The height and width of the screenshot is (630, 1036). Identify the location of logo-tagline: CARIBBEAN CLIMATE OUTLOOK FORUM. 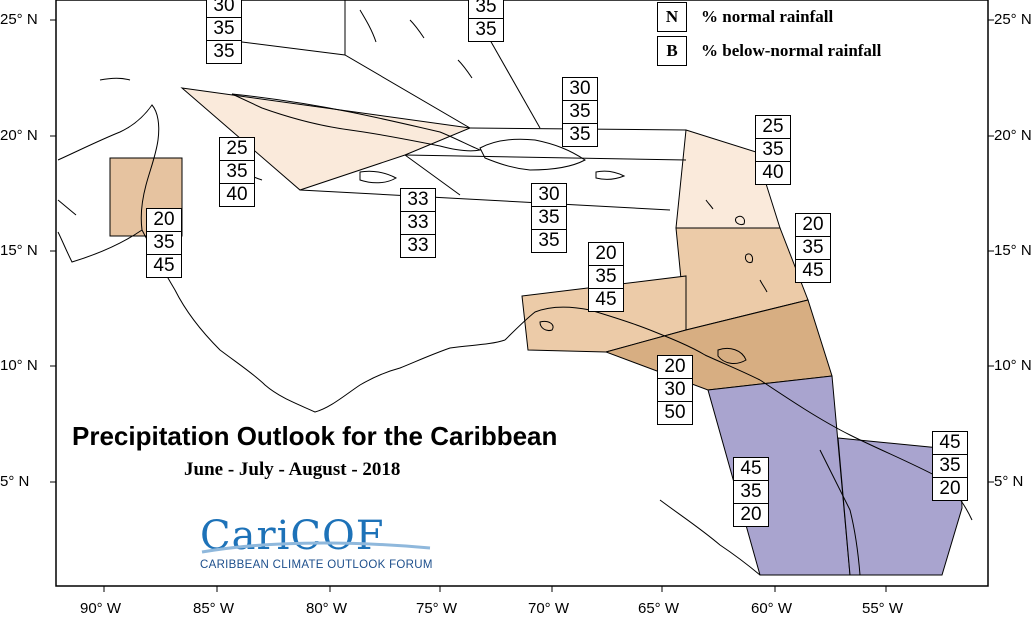
(316, 565).